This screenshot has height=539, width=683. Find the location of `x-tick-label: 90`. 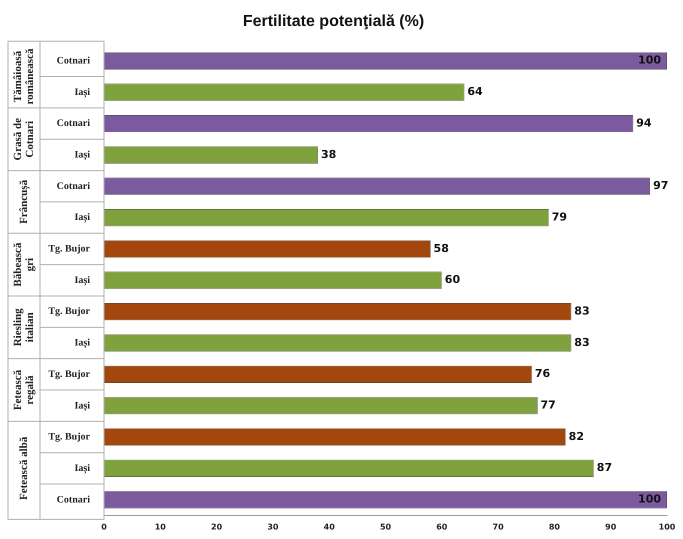

x-tick-label: 90 is located at coordinates (611, 527).